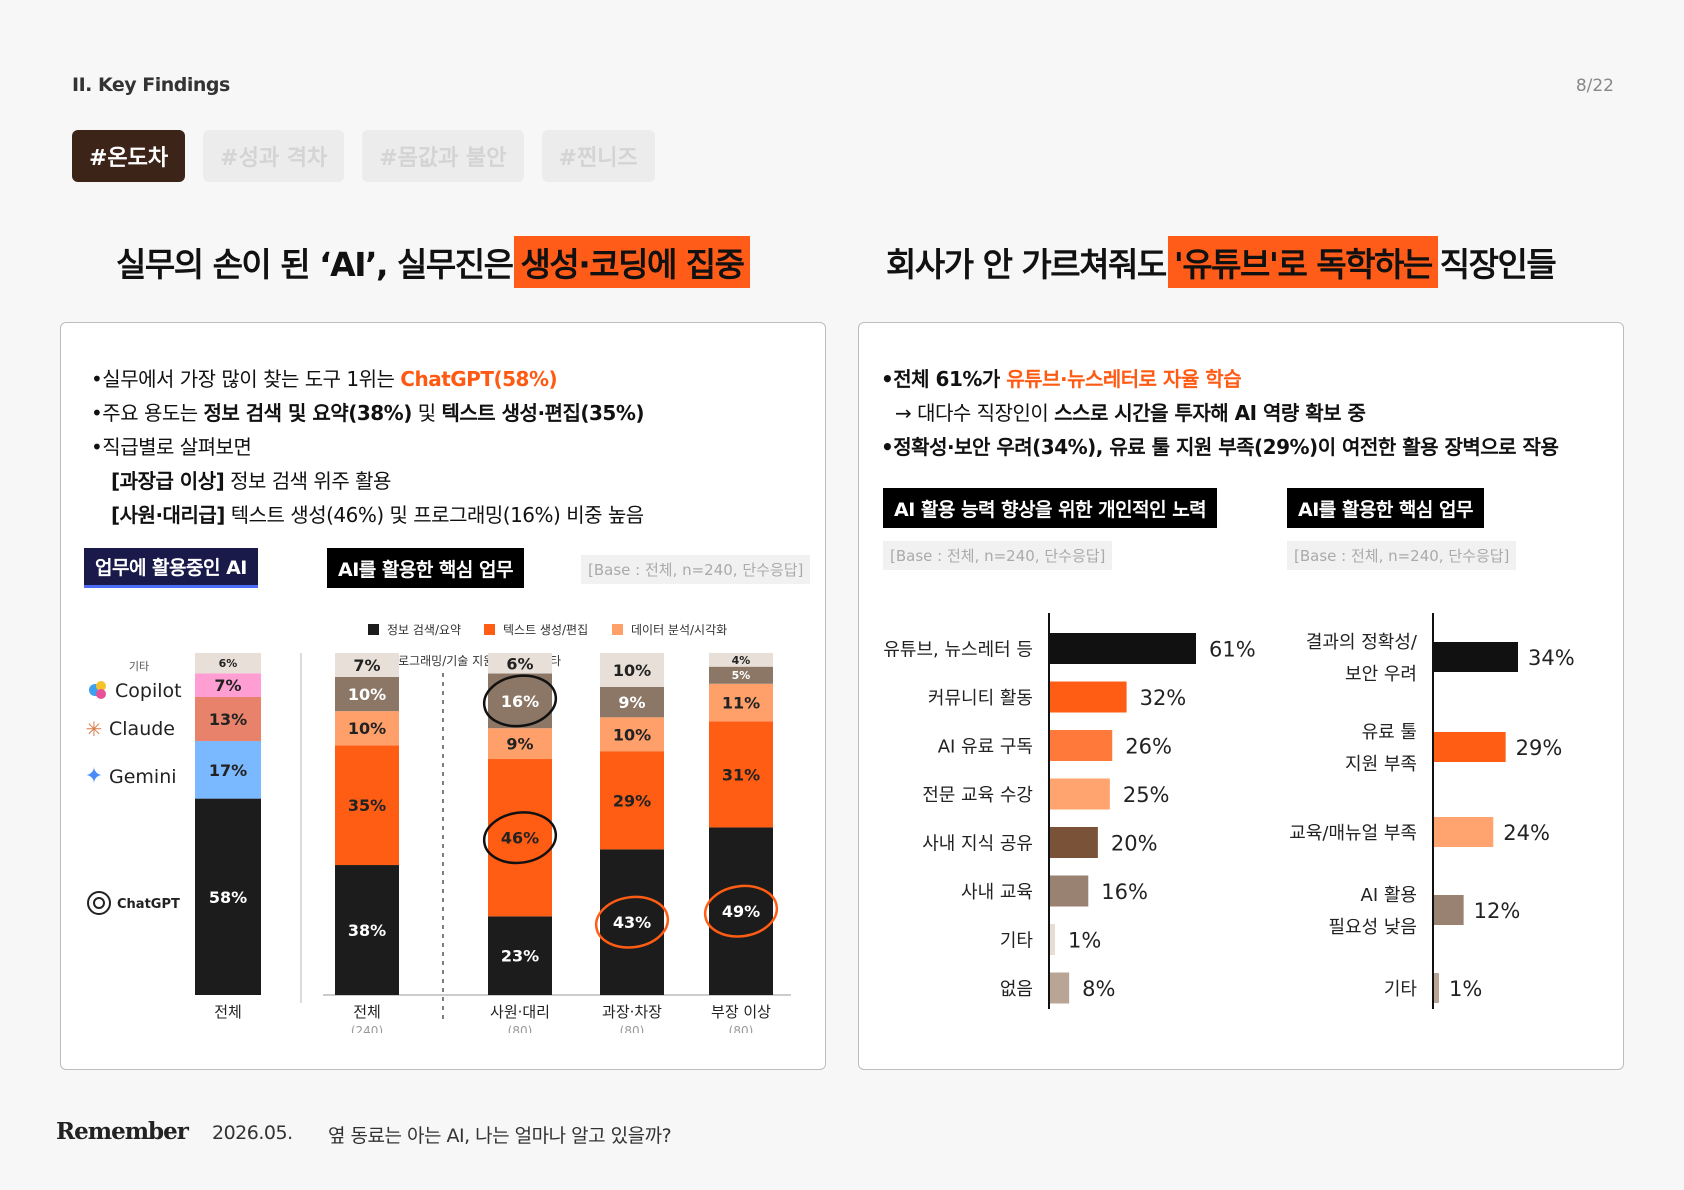 The image size is (1684, 1190). Describe the element at coordinates (171, 568) in the screenshot. I see `ai-tools-label: 업무에 활용중인 AI` at that location.